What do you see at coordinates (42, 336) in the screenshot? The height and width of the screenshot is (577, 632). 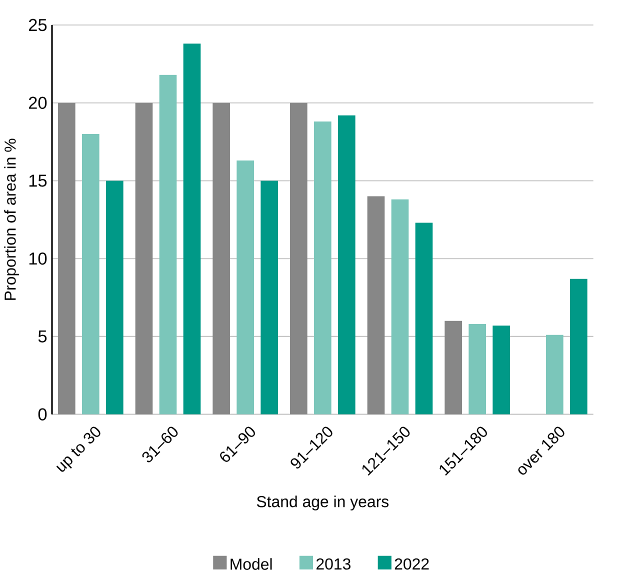 I see `y-tick-label: 5` at bounding box center [42, 336].